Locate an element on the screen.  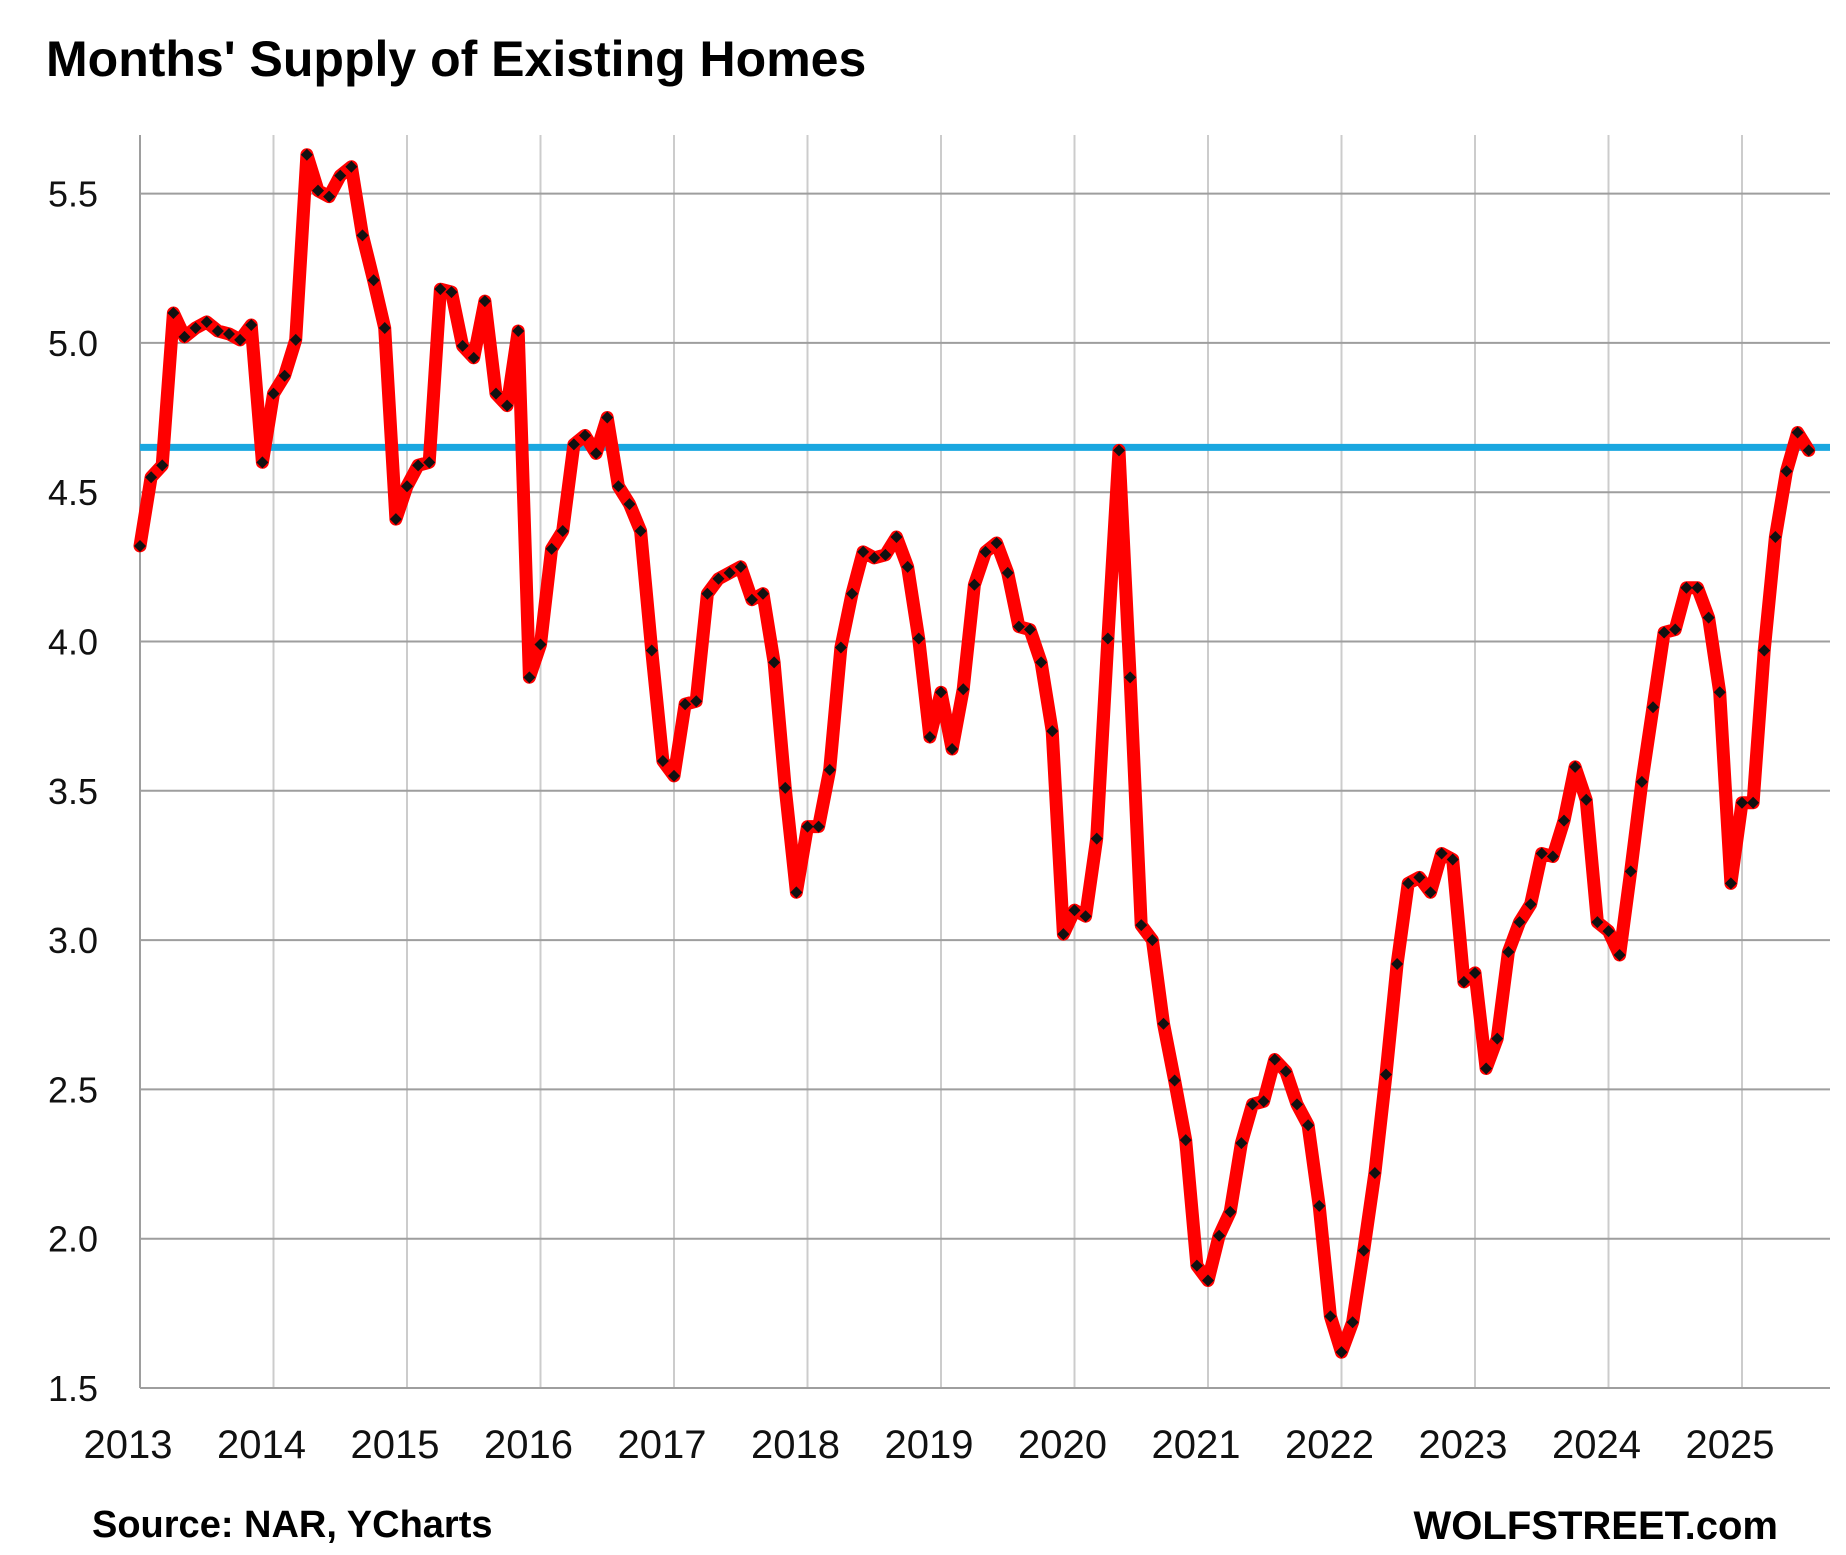
x-tick-label: 2020 is located at coordinates (1062, 1445).